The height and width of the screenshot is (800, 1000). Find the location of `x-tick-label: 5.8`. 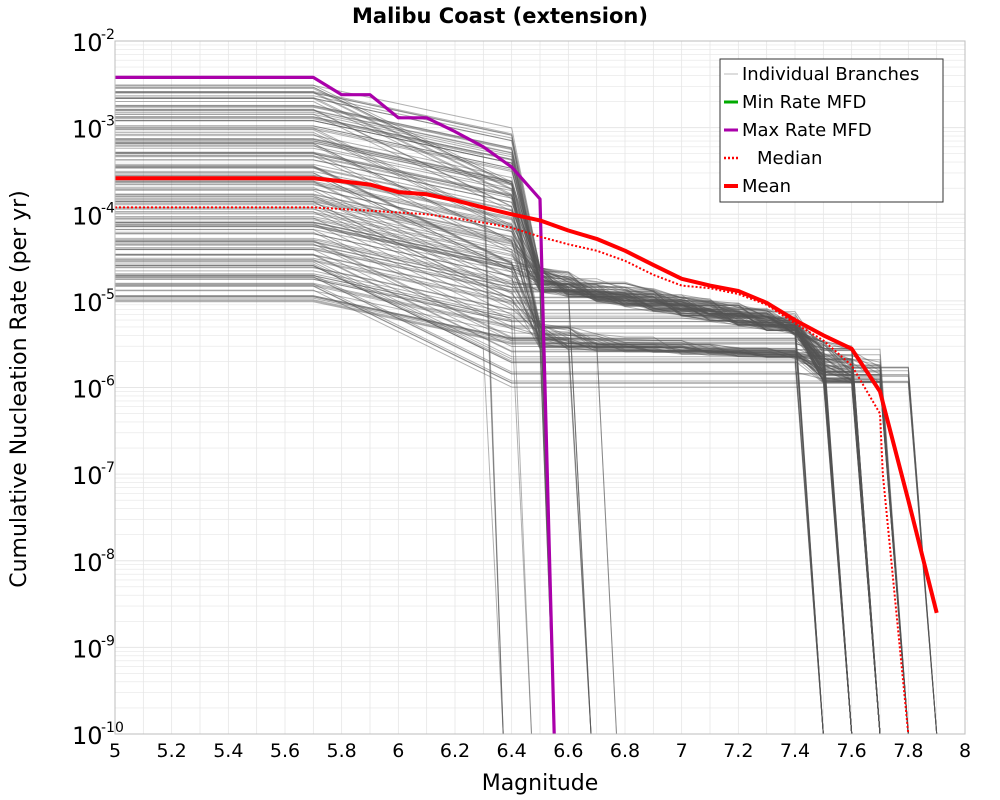

x-tick-label: 5.8 is located at coordinates (342, 751).